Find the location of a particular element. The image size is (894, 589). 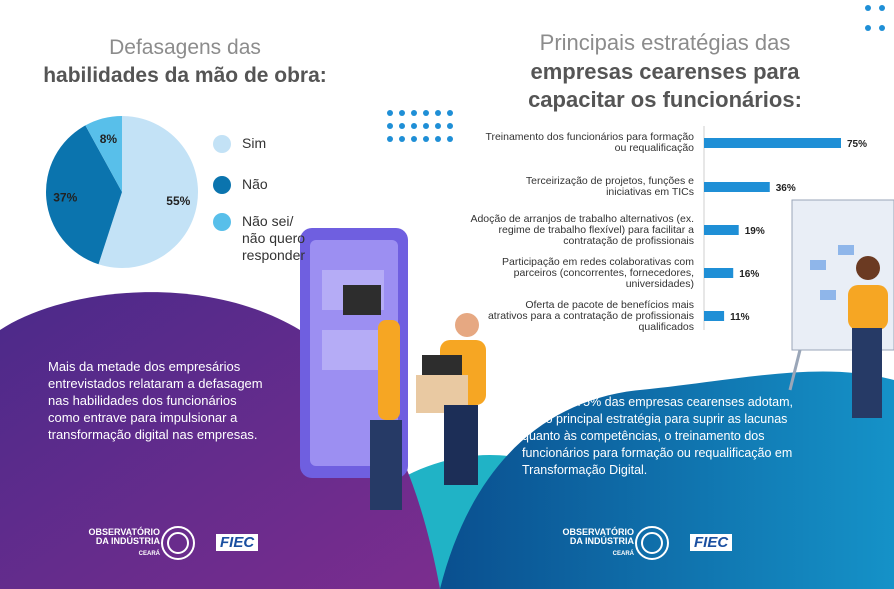

bar-value-label: 19% is located at coordinates (755, 231).